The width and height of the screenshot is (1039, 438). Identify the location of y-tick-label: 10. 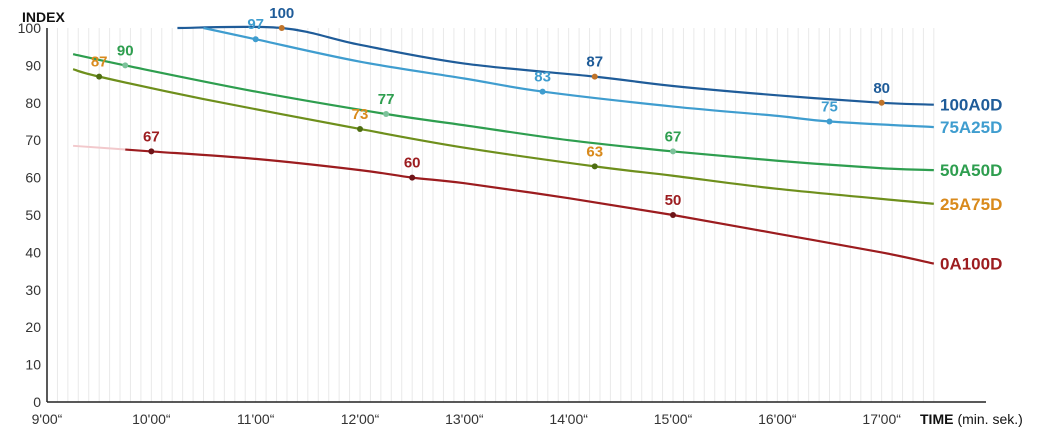
(33, 365).